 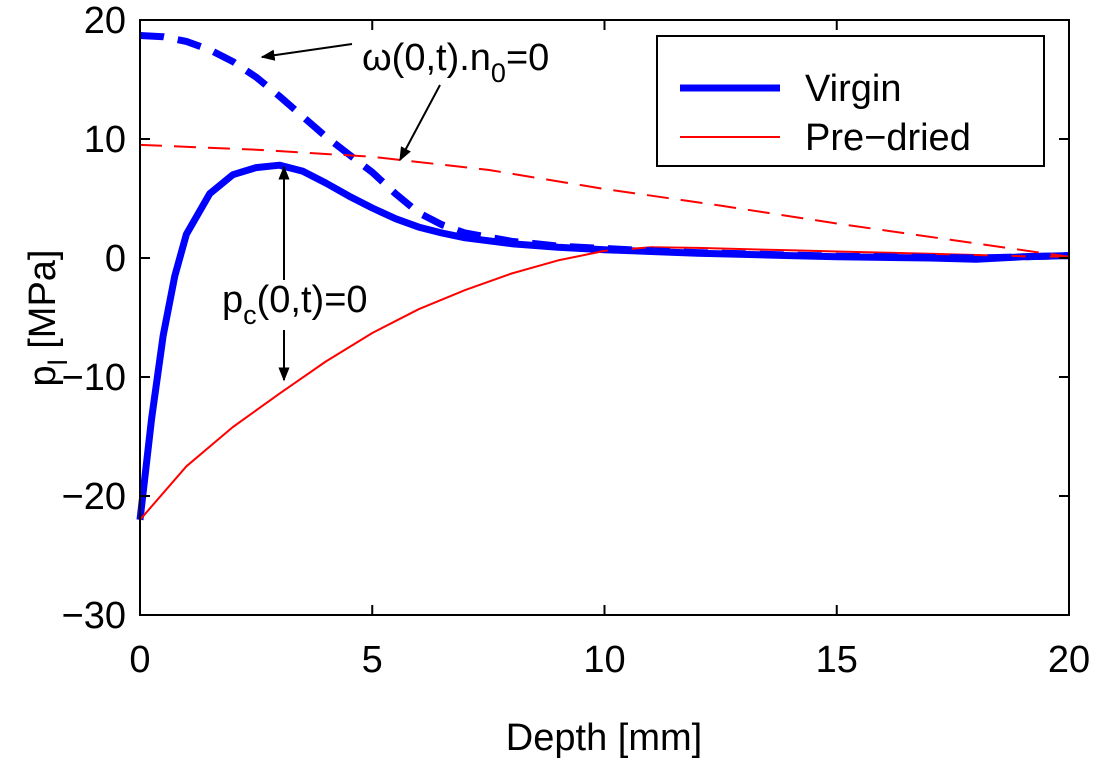 What do you see at coordinates (306, 52) in the screenshot?
I see `annotation-omega-arrow-to-dashed-blue` at bounding box center [306, 52].